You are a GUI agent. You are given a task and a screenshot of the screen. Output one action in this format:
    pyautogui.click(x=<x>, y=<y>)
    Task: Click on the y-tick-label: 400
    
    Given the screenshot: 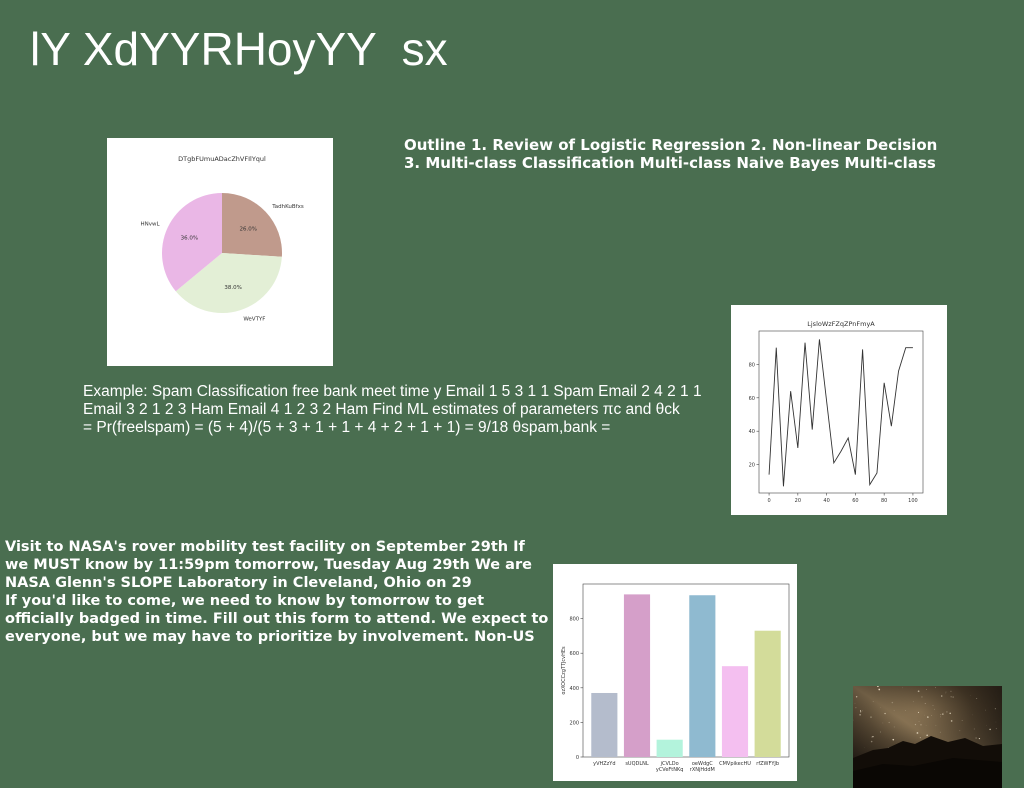 What is the action you would take?
    pyautogui.click(x=574, y=689)
    